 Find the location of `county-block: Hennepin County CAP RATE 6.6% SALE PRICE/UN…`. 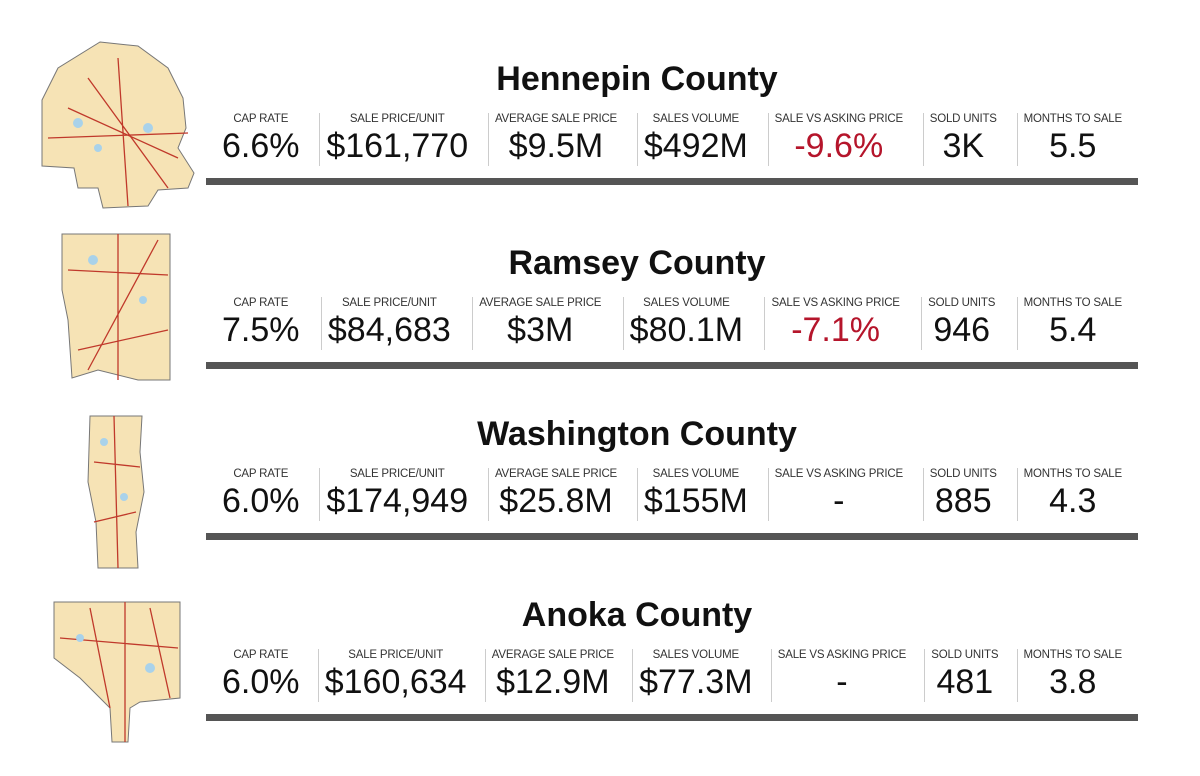

county-block: Hennepin County CAP RATE 6.6% SALE PRICE/UN… is located at coordinates (672, 122).